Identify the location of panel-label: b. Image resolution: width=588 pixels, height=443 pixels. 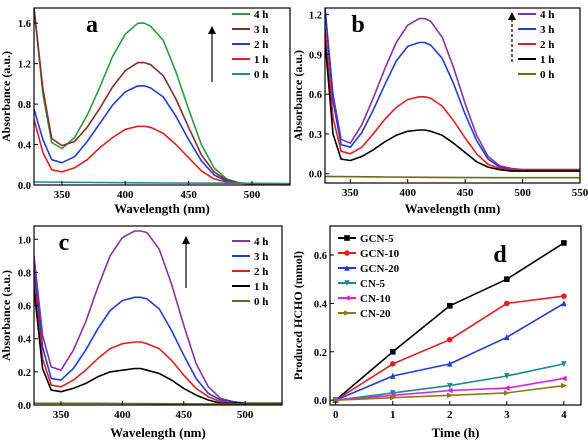
(357, 25).